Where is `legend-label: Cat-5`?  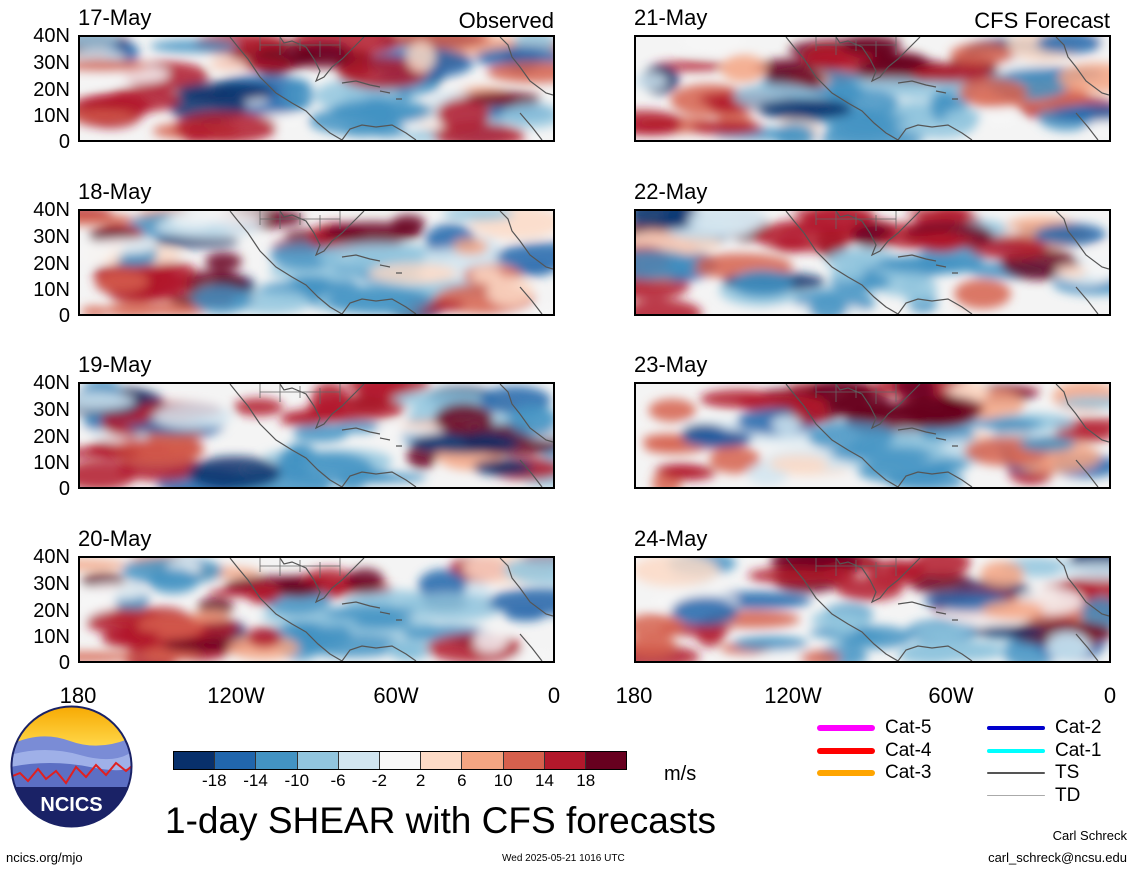 legend-label: Cat-5 is located at coordinates (908, 727).